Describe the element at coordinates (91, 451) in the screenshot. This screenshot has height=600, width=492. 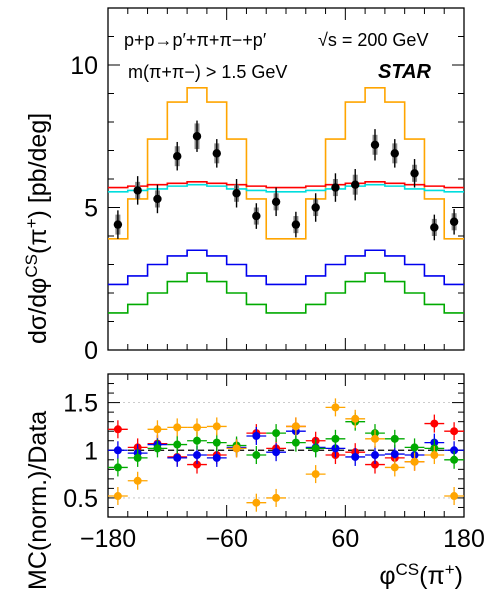
I see `bottom-y-tick-label: 1` at that location.